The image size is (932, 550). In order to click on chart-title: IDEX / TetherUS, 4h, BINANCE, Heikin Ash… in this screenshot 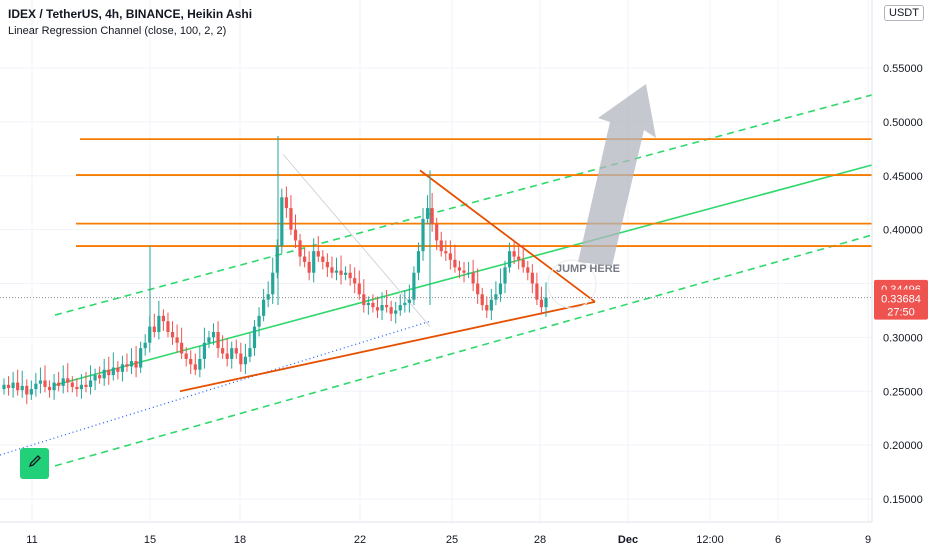, I will do `click(130, 14)`.